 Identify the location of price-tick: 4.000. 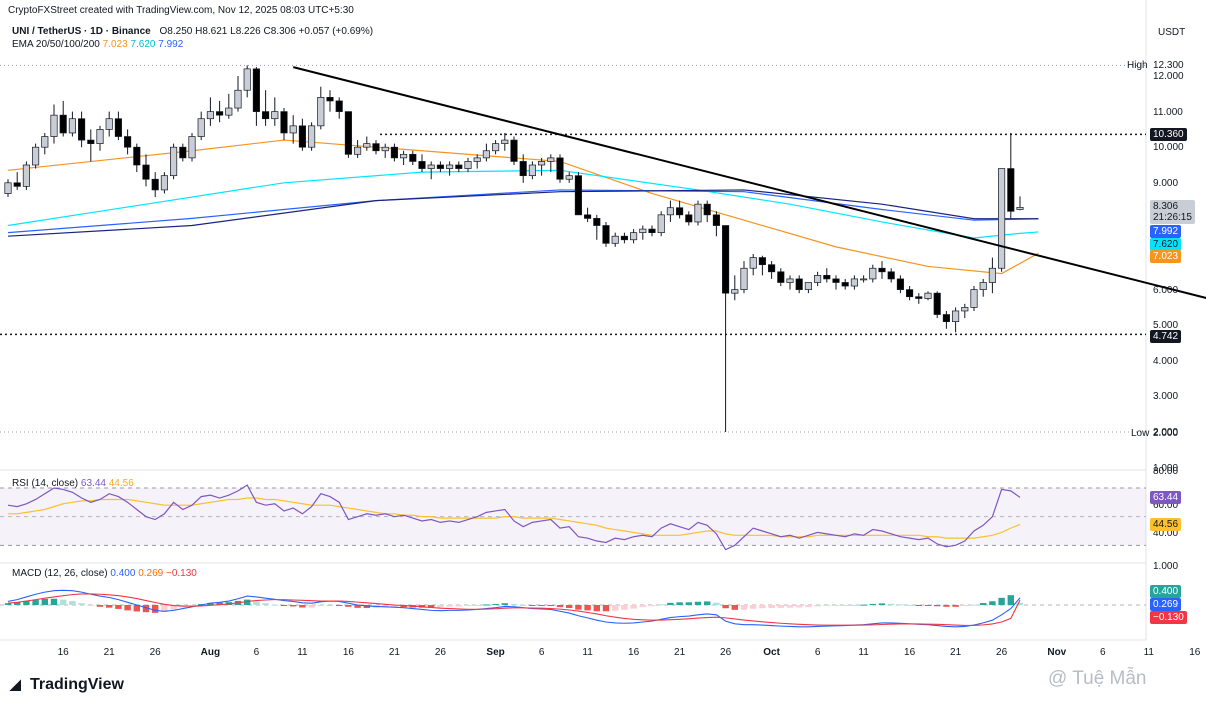
(1166, 361).